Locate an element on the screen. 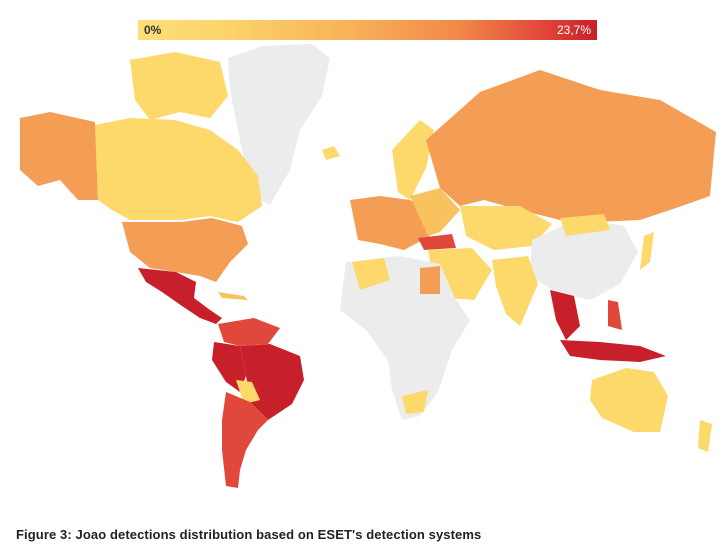  maghreb is located at coordinates (371, 274).